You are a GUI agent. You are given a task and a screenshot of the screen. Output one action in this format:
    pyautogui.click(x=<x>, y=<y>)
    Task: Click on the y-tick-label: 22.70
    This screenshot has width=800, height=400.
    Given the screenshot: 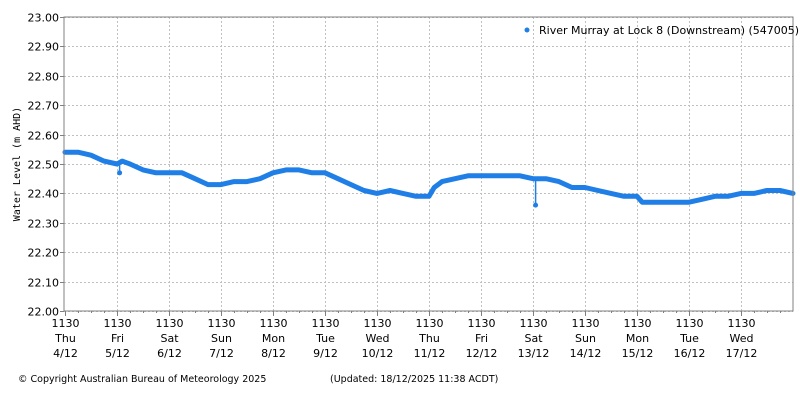 What is the action you would take?
    pyautogui.click(x=44, y=106)
    